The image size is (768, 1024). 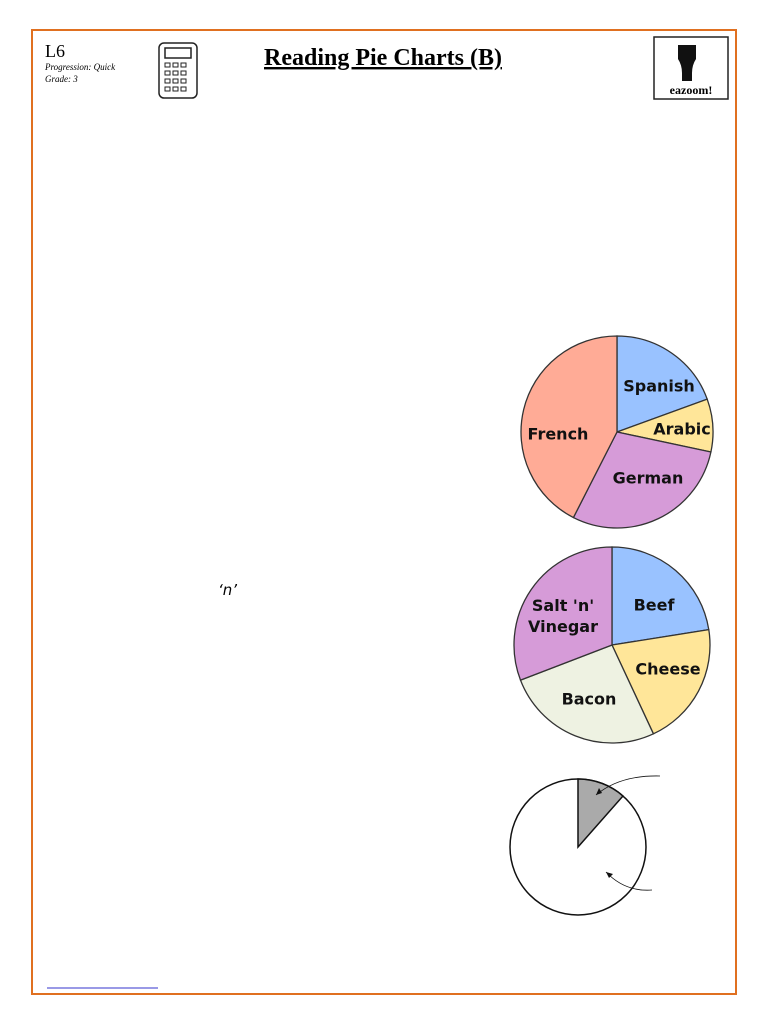 I want to click on note: ‘n’, so click(x=227, y=590).